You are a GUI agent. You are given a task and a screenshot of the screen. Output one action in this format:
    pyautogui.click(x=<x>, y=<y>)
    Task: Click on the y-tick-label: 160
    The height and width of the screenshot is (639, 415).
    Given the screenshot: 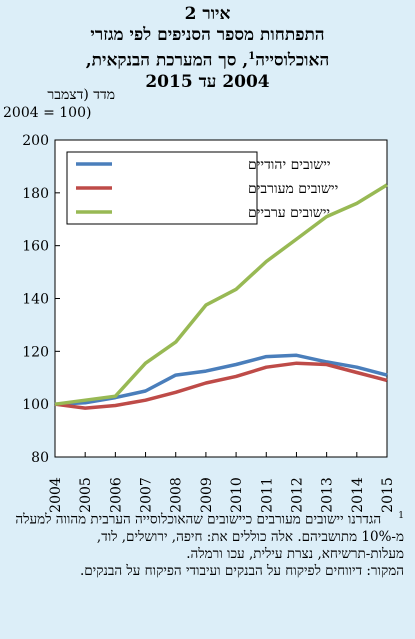 What is the action you would take?
    pyautogui.click(x=35, y=247)
    